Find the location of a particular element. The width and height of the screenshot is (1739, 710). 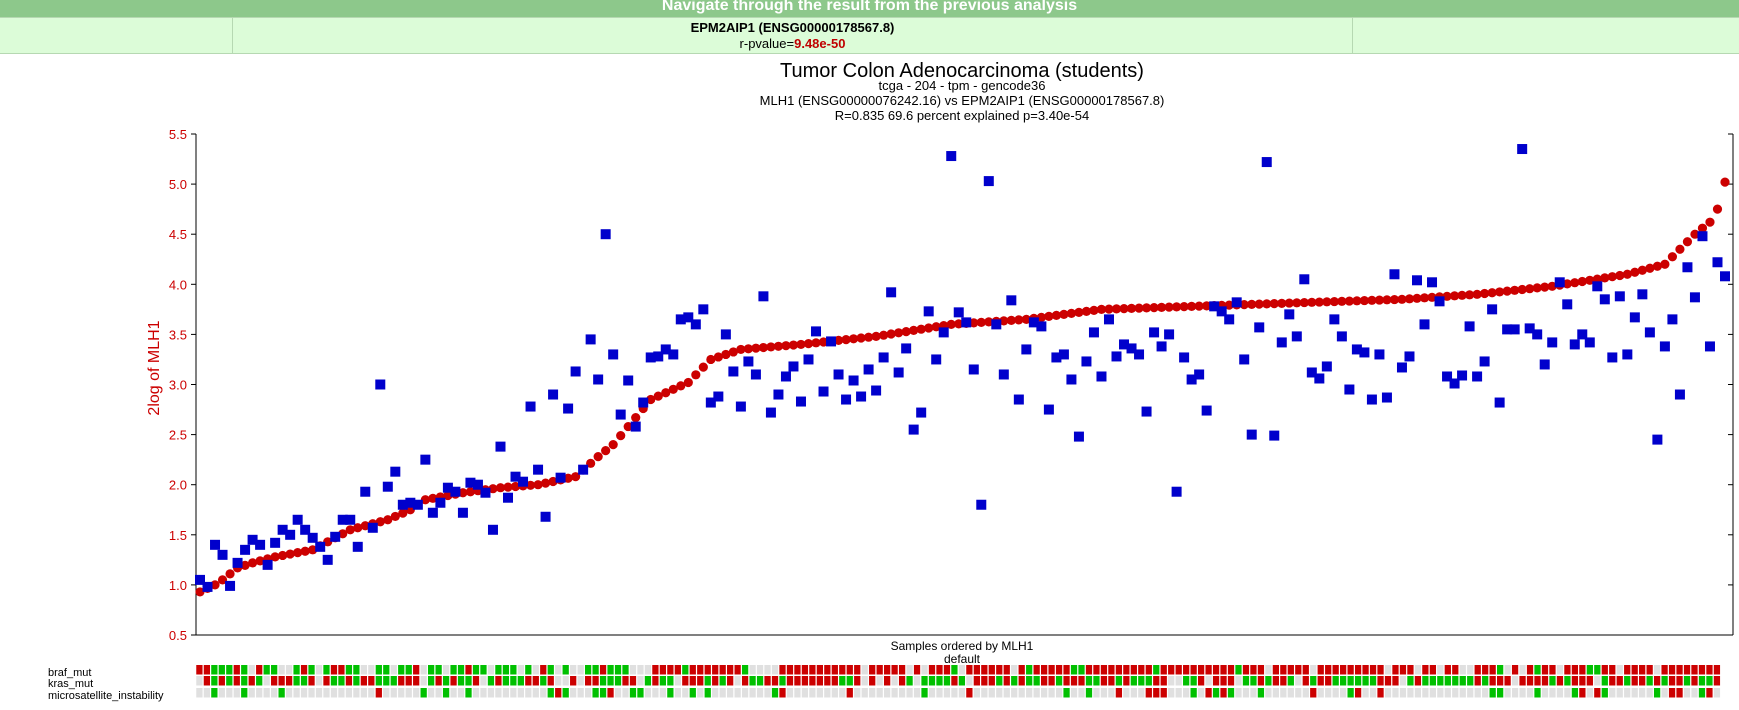

track-label-braf: braf_mut is located at coordinates (69, 673).